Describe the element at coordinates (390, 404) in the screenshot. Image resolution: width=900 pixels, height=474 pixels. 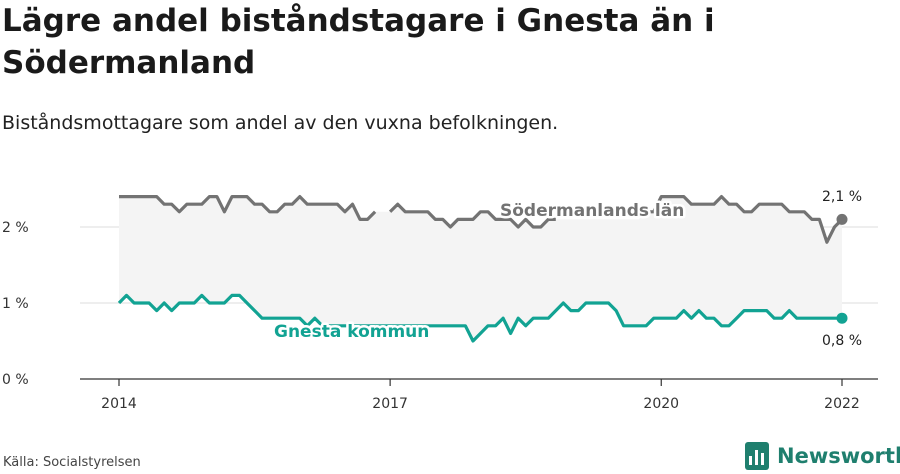
I see `x-tick-label: 2017` at that location.